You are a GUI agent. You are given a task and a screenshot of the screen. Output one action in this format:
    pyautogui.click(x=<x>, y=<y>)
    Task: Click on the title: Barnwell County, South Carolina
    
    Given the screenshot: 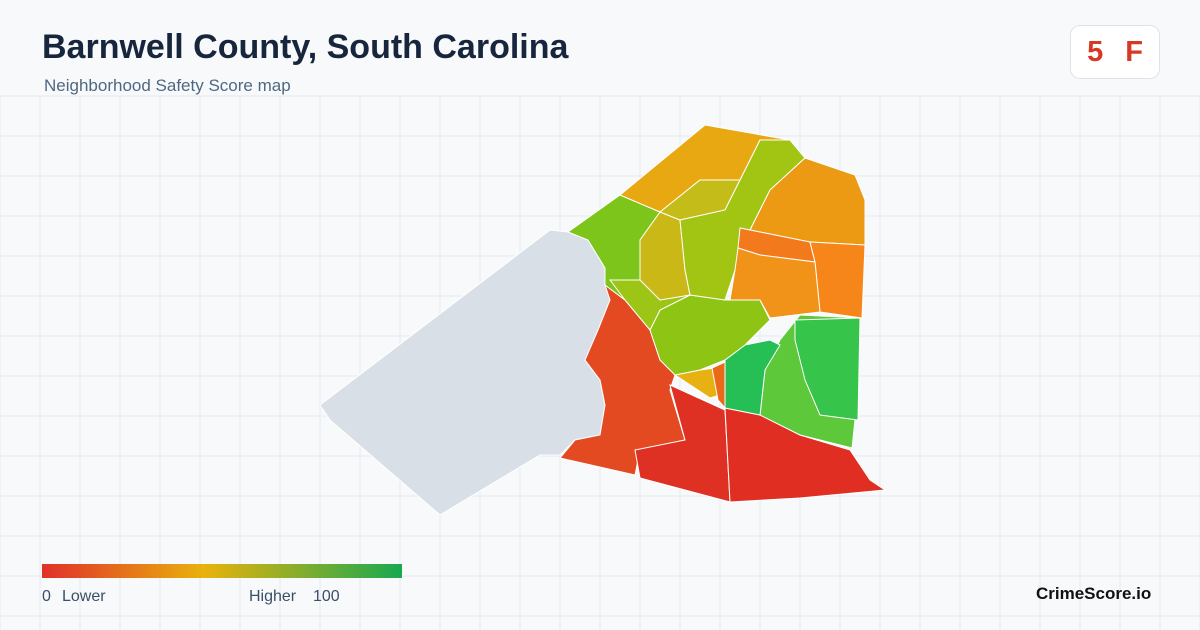 What is the action you would take?
    pyautogui.click(x=305, y=47)
    